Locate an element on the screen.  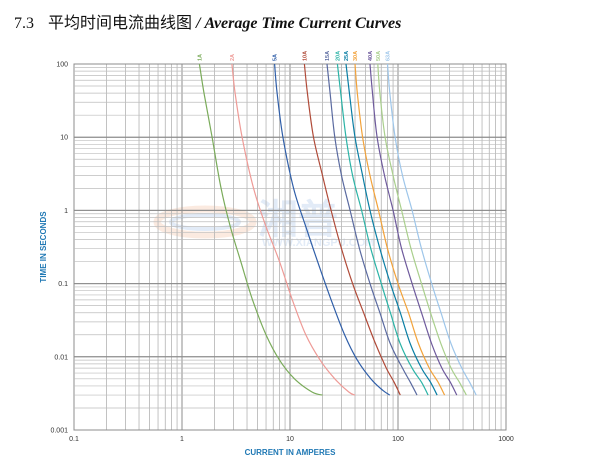
curve-label-2a: 2A is located at coordinates (233, 57).